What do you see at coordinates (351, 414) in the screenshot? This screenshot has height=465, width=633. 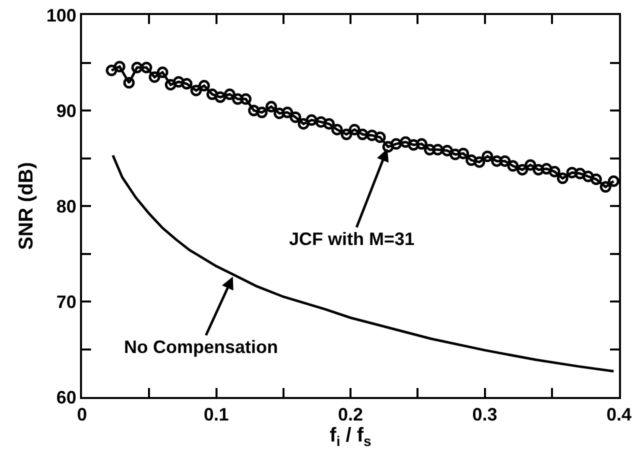 I see `x-tick-label: 0.2` at bounding box center [351, 414].